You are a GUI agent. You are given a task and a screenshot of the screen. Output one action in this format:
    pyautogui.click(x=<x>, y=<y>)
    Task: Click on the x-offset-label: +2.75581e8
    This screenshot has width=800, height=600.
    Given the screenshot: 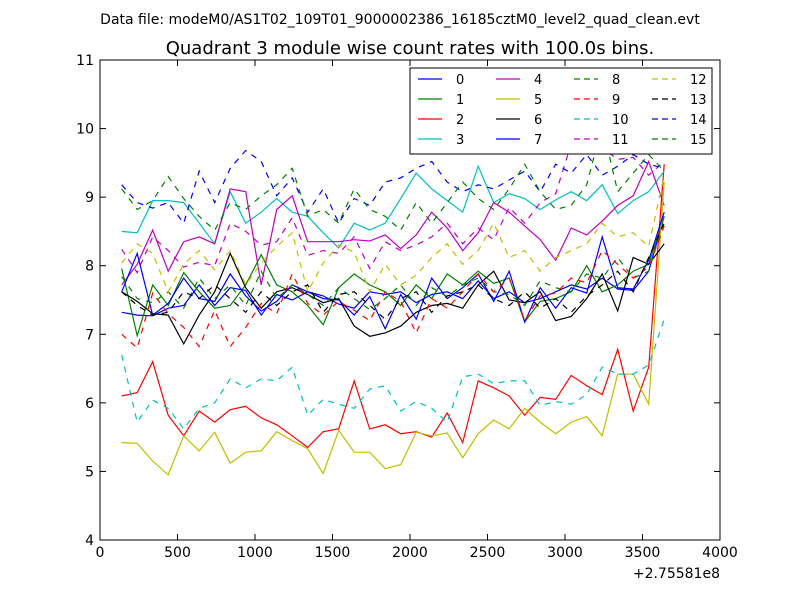 What is the action you would take?
    pyautogui.click(x=676, y=574)
    